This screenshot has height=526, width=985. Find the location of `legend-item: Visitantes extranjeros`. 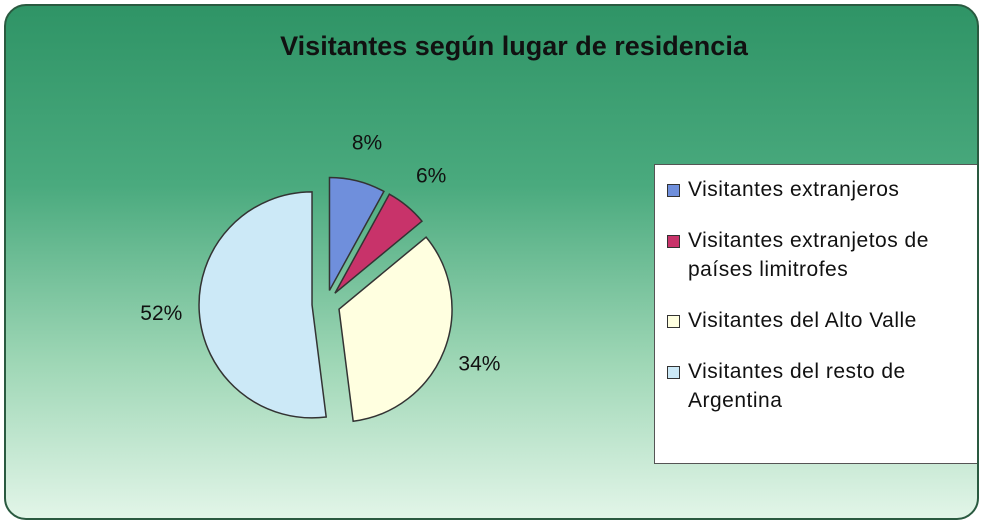

legend-item: Visitantes extranjeros is located at coordinates (821, 189).